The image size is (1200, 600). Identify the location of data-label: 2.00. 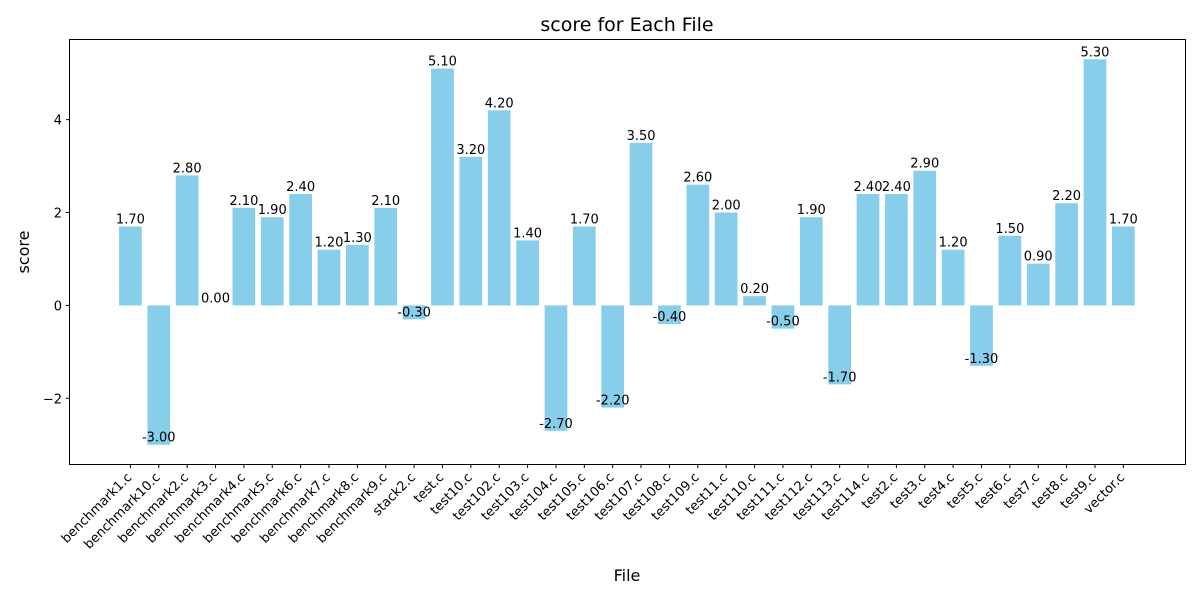
(726, 206).